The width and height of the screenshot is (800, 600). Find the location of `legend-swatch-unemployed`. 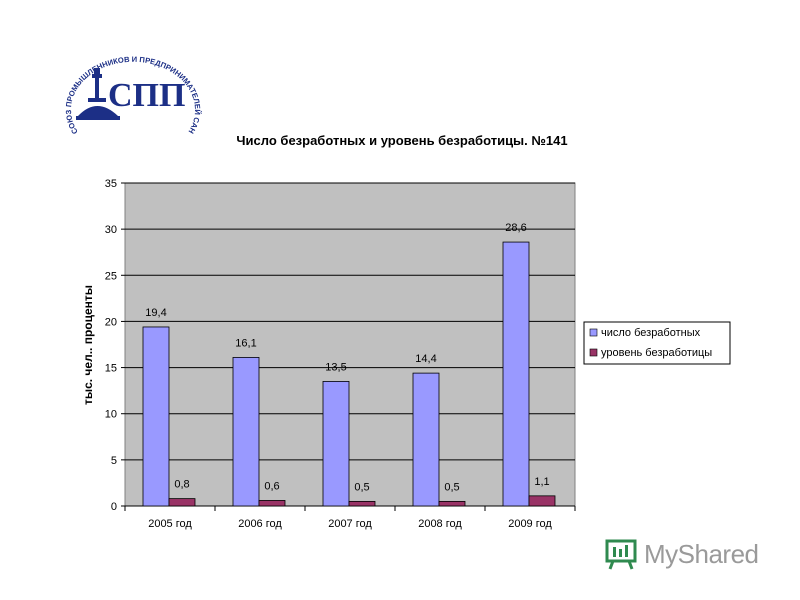

legend-swatch-unemployed is located at coordinates (593, 332).